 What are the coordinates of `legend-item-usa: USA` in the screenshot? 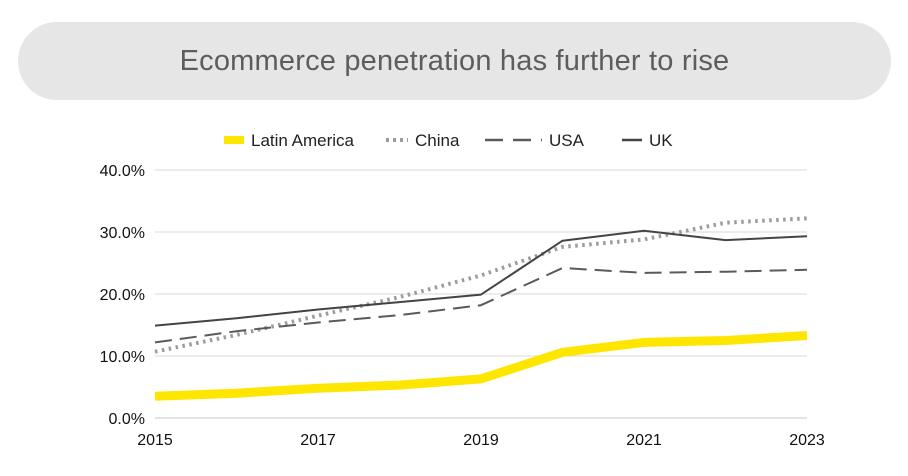 It's located at (535, 140).